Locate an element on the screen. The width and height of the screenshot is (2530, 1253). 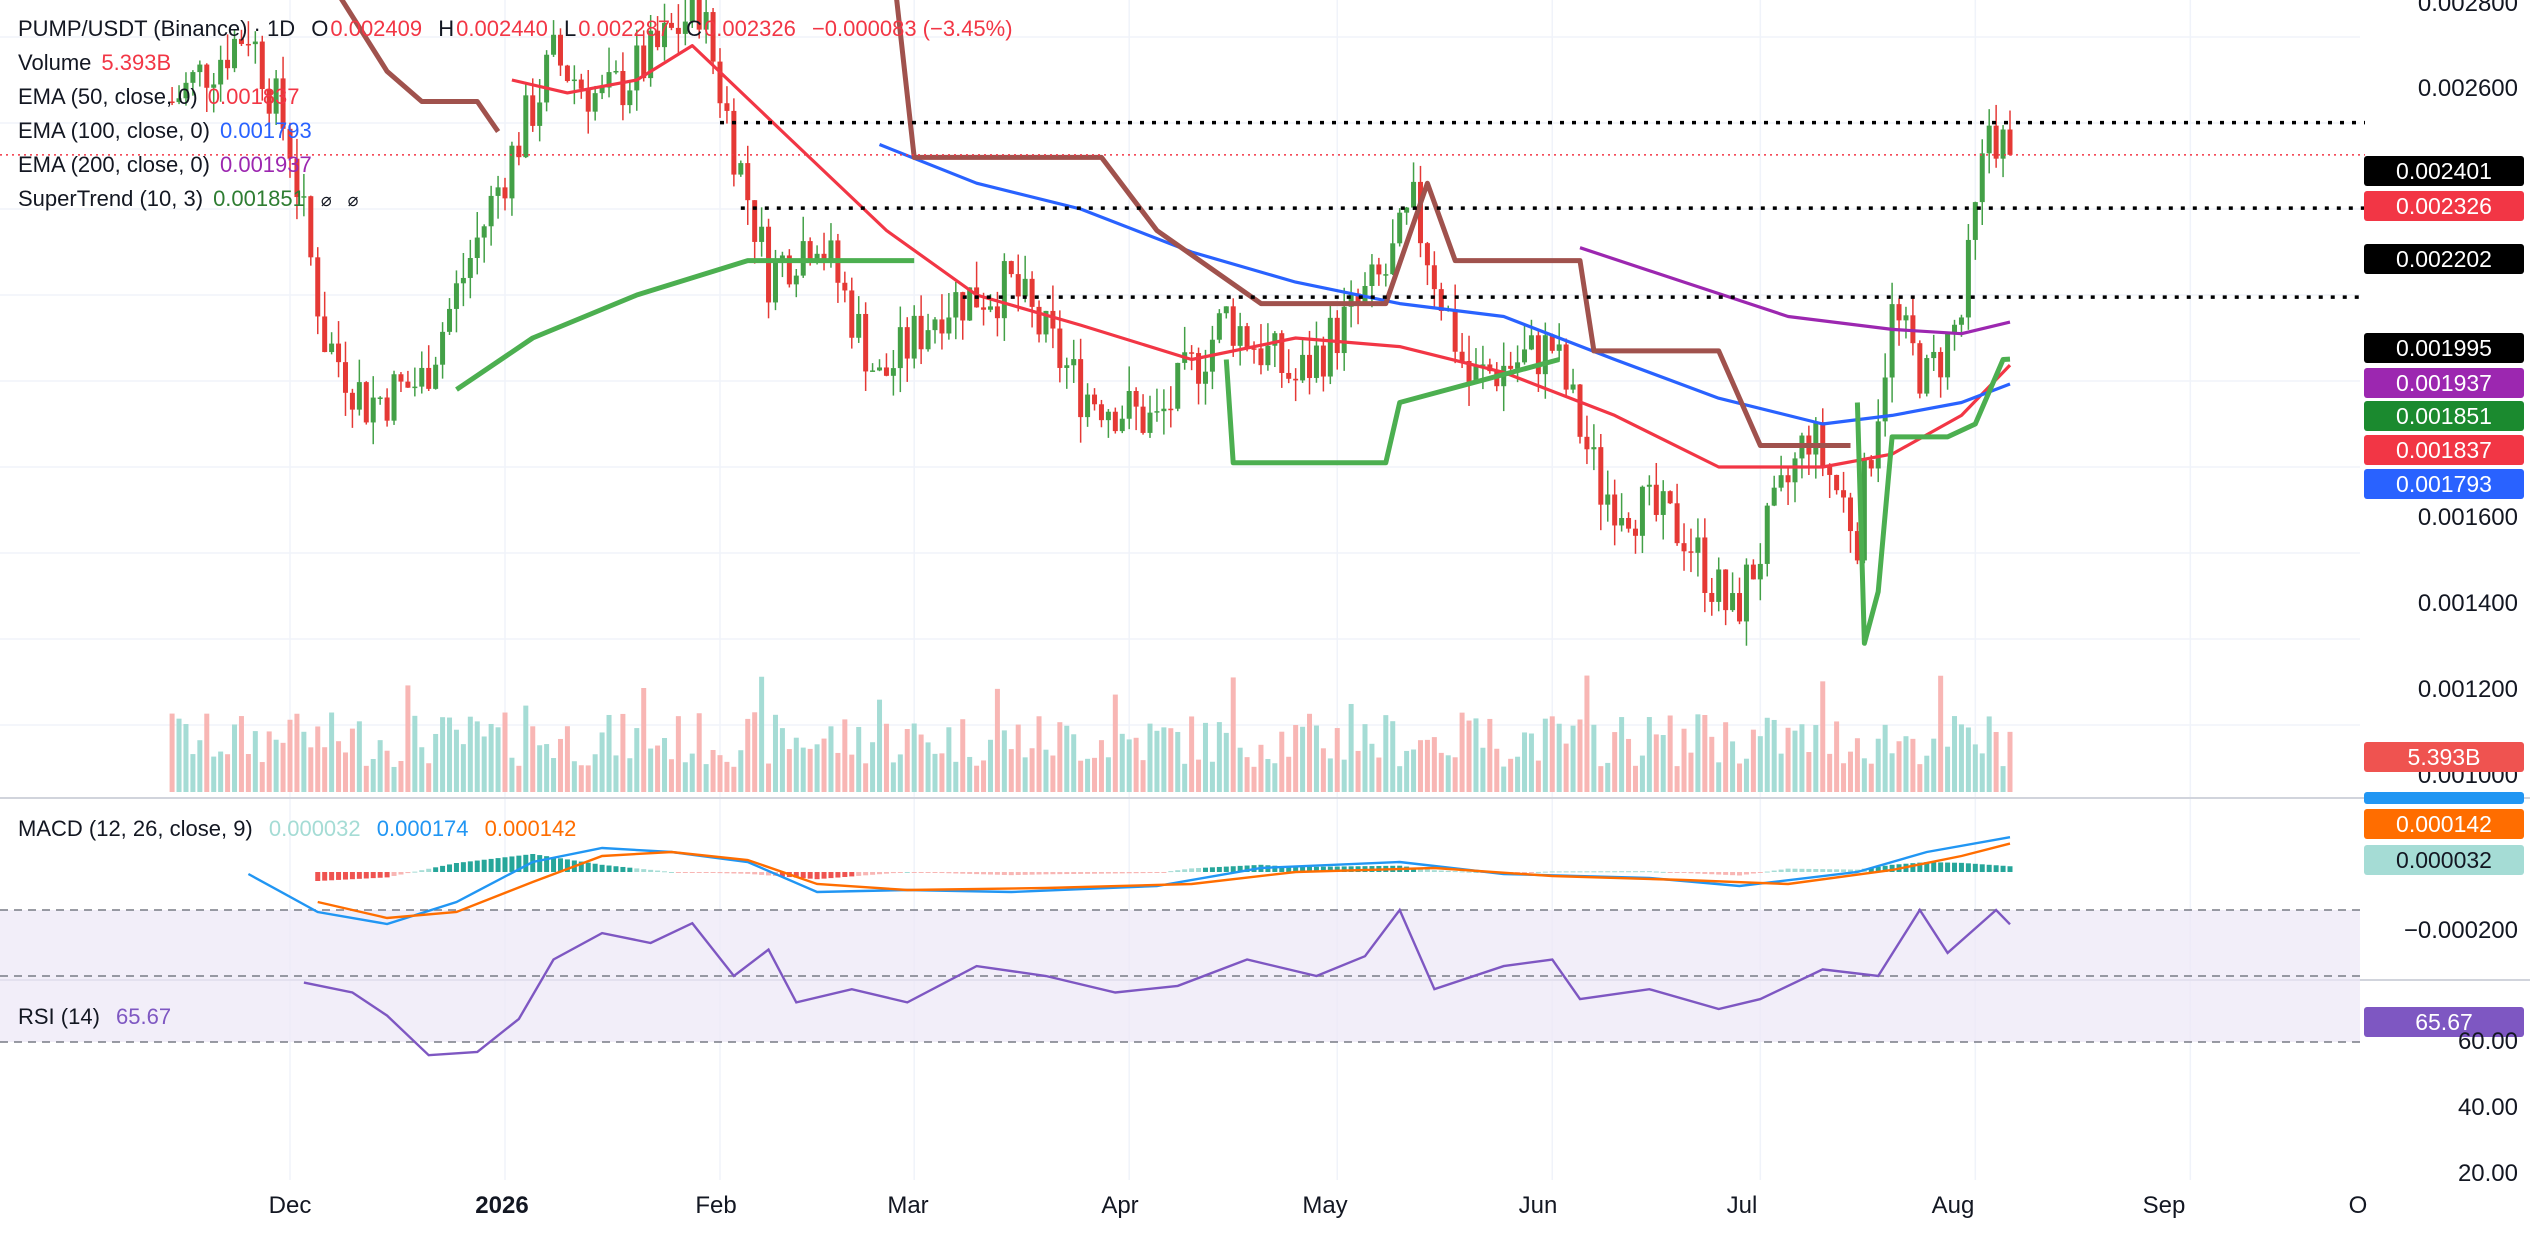
price-tick: 0.001600 is located at coordinates (2467, 517).